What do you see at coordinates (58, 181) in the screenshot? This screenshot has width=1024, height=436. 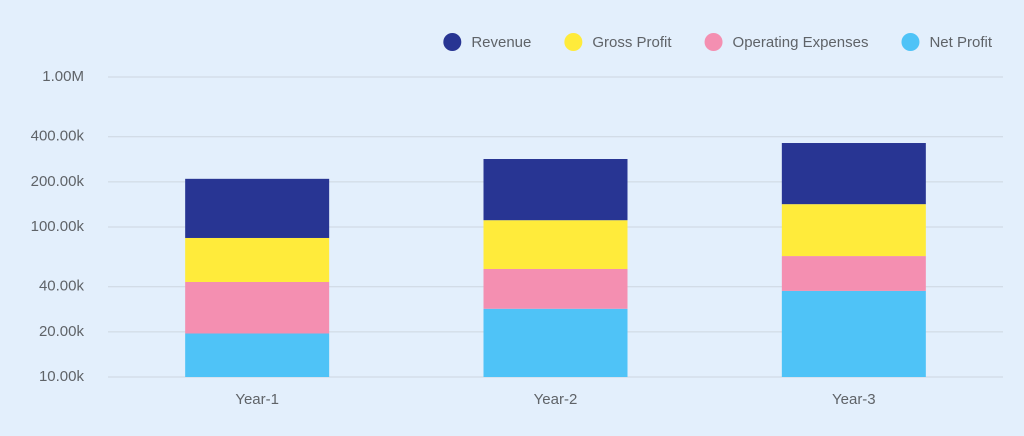 I see `y-tick-label: 200.00k` at bounding box center [58, 181].